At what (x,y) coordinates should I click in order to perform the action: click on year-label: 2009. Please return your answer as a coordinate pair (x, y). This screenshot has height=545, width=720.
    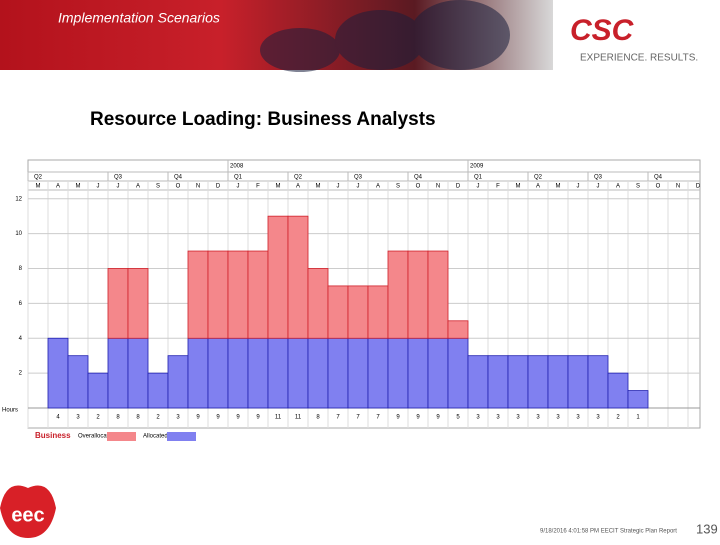
    Looking at the image, I should click on (477, 167).